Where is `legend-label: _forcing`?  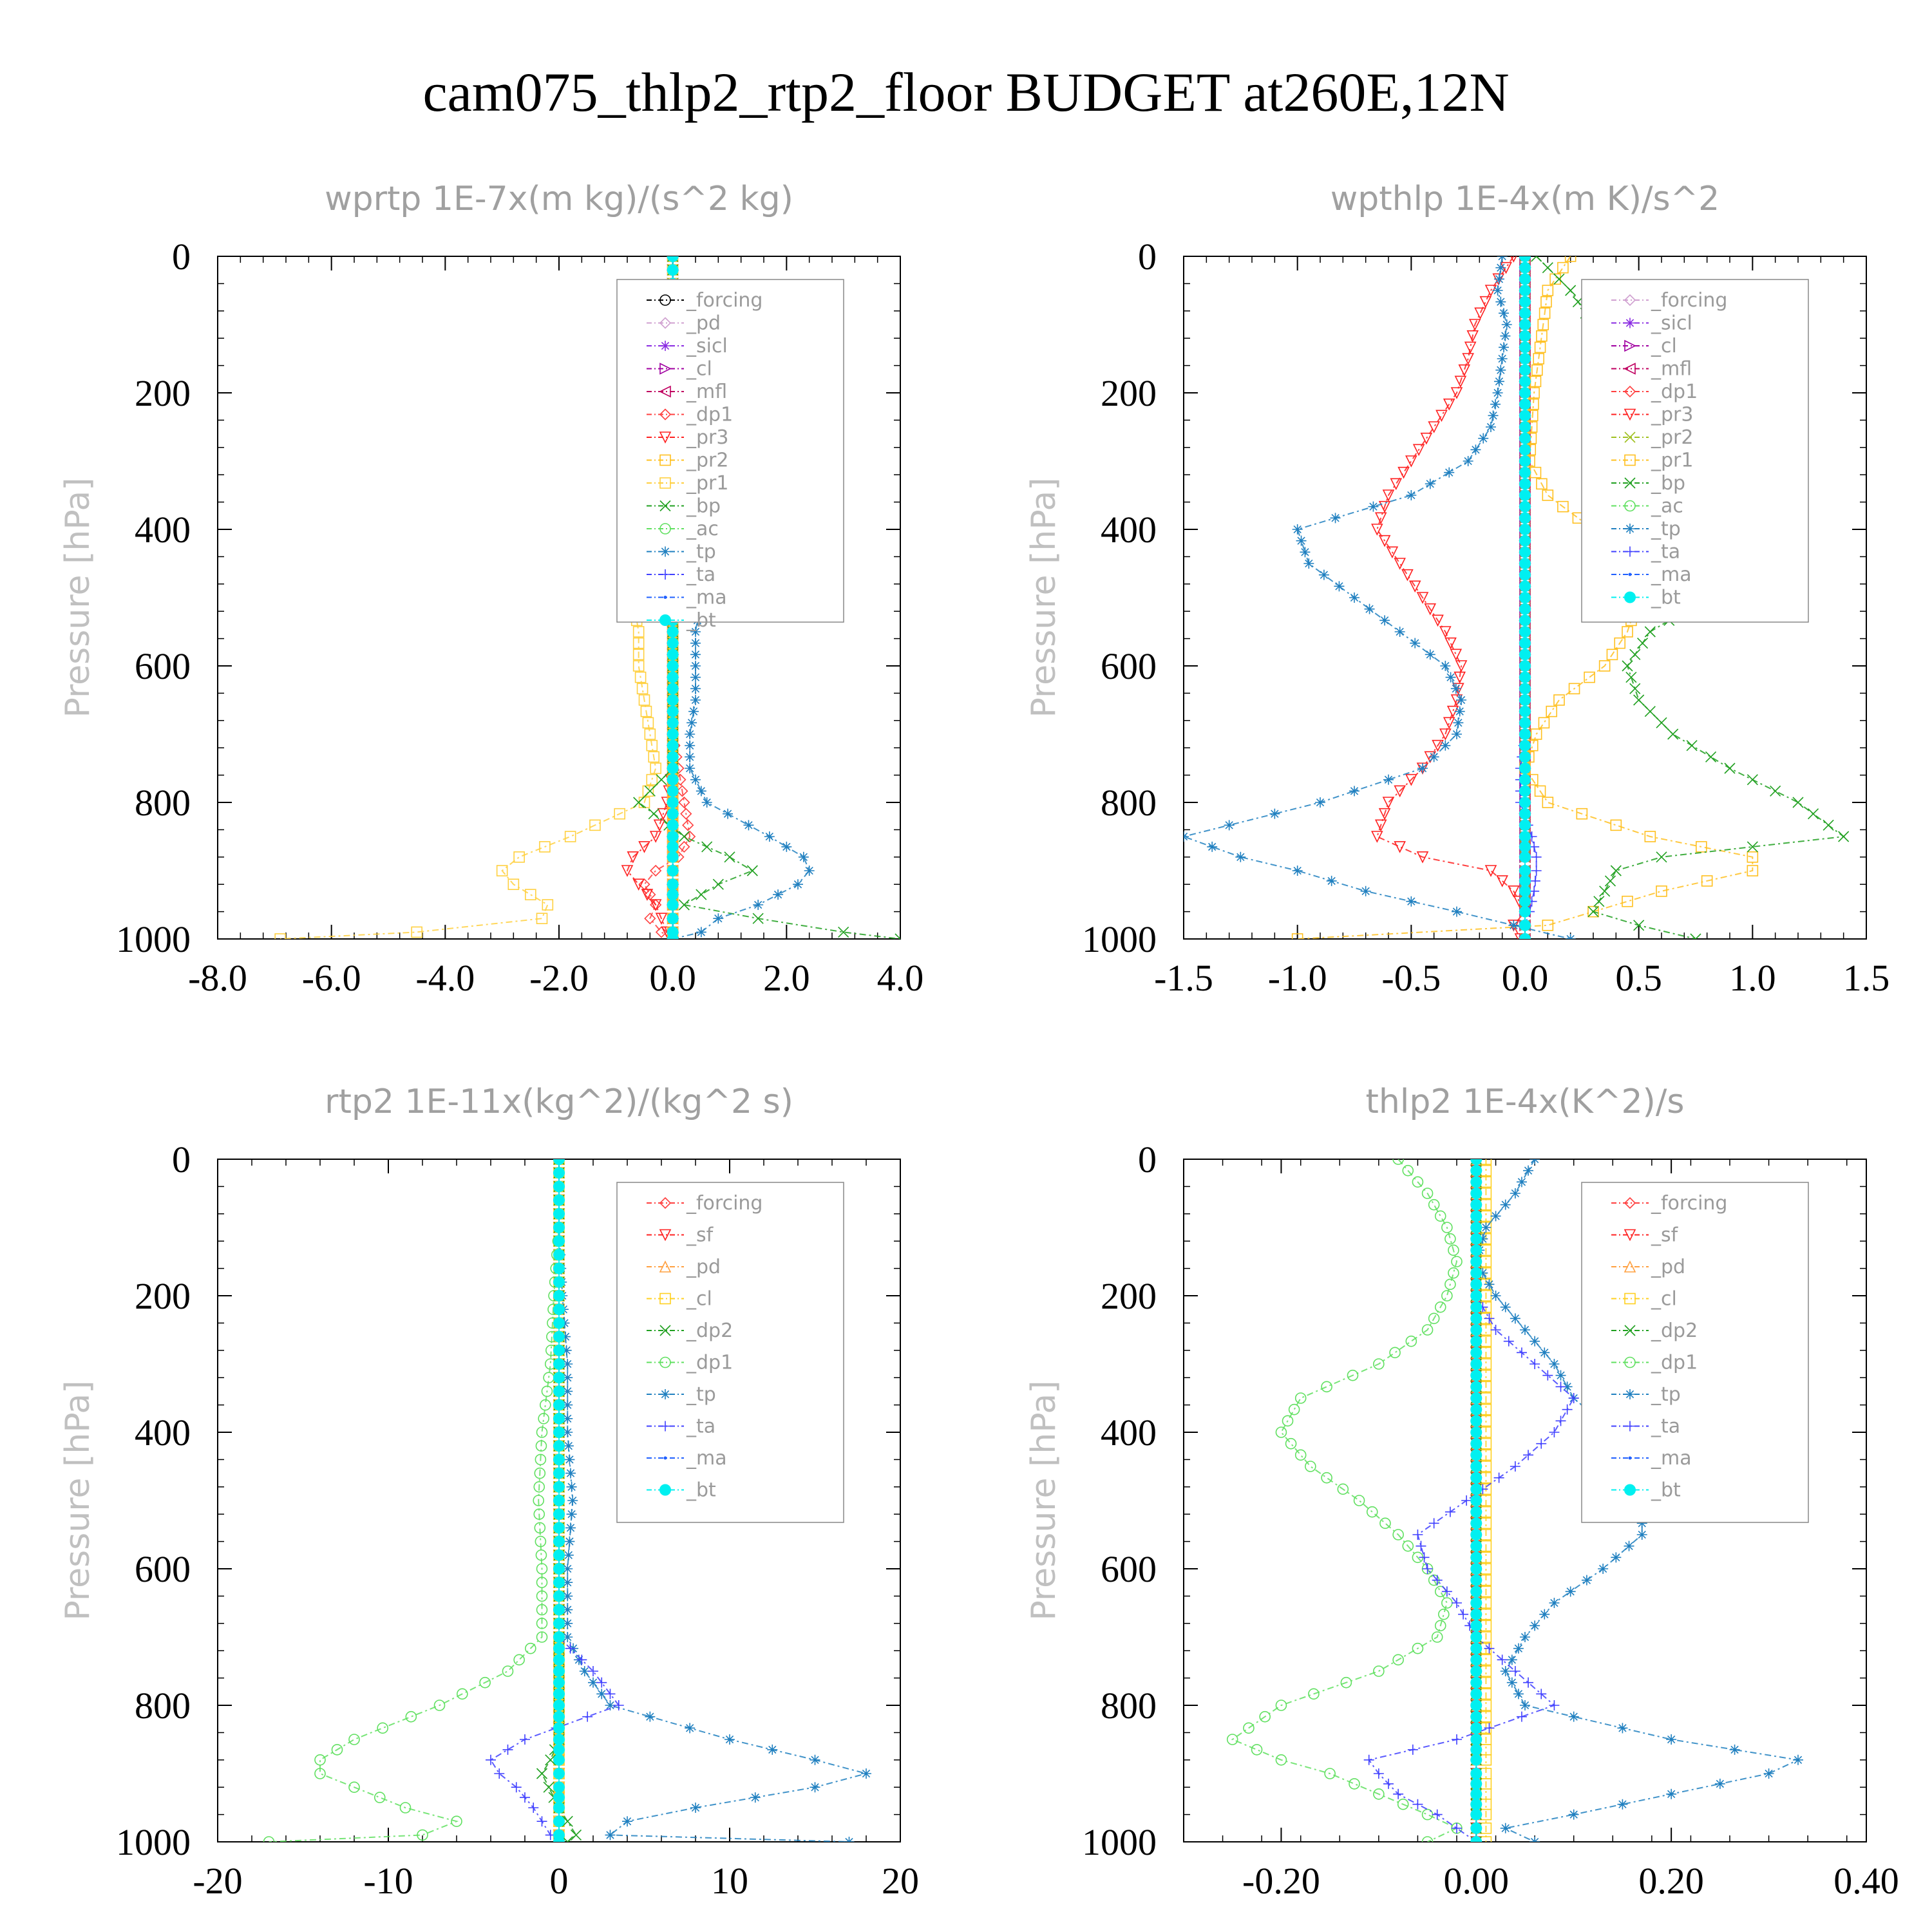 legend-label: _forcing is located at coordinates (1689, 1203).